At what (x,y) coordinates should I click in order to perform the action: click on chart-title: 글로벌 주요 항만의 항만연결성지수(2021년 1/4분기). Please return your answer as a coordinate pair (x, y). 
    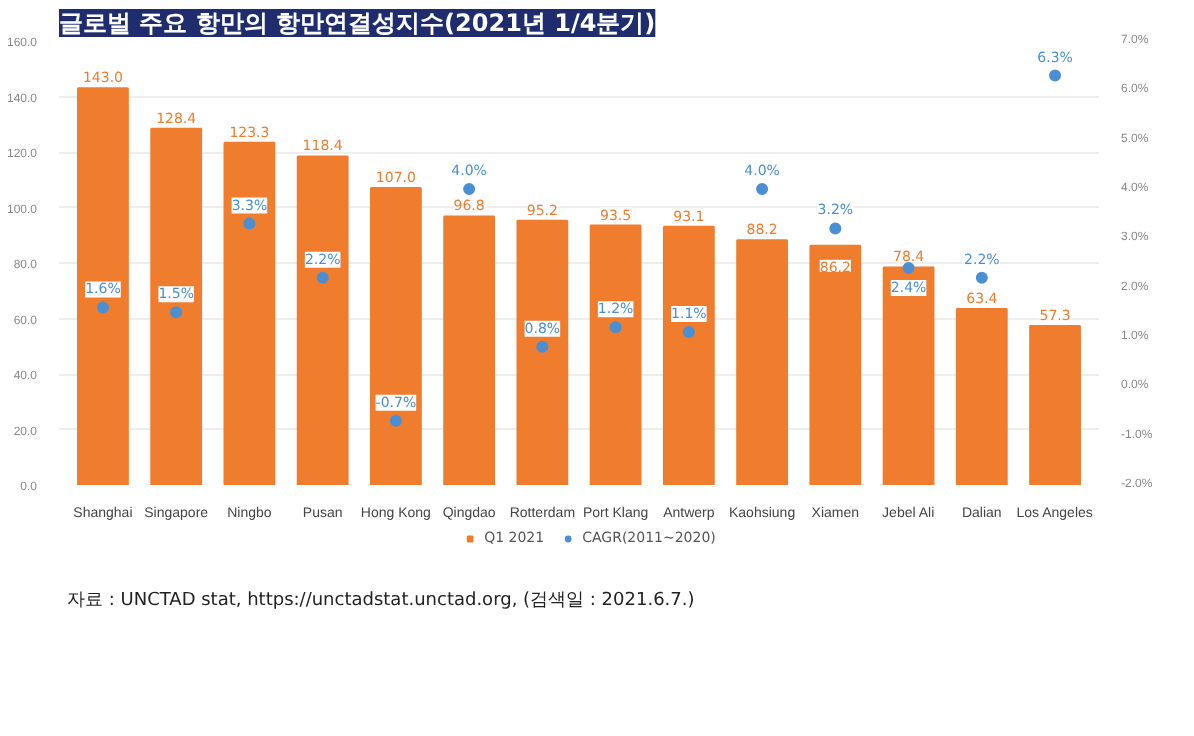
    Looking at the image, I should click on (357, 23).